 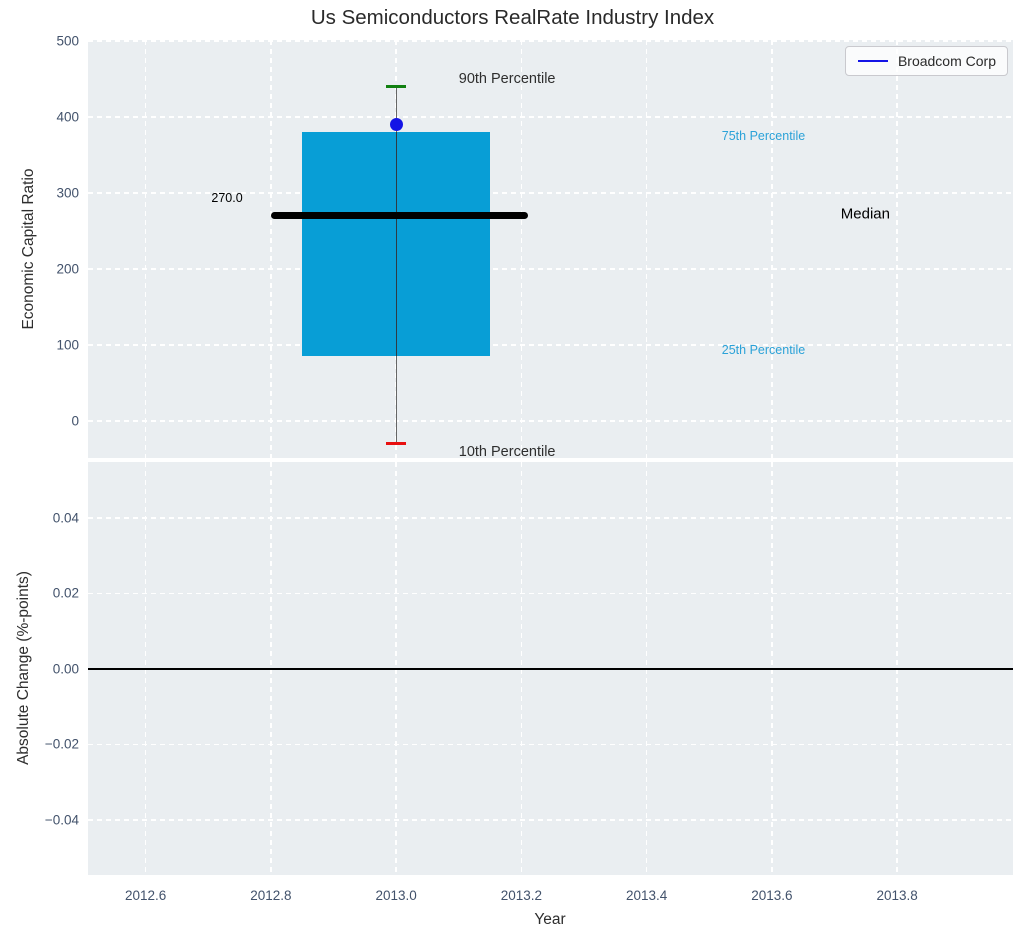 I want to click on y-tick-label: 0, so click(x=75, y=421).